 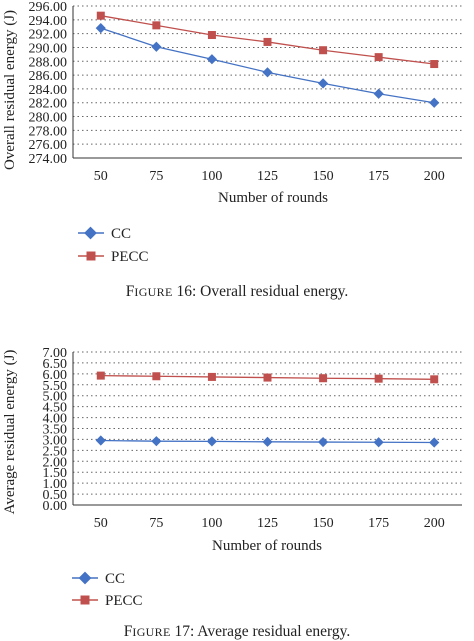 I want to click on y-tick-label: 4.50, so click(x=55, y=408).